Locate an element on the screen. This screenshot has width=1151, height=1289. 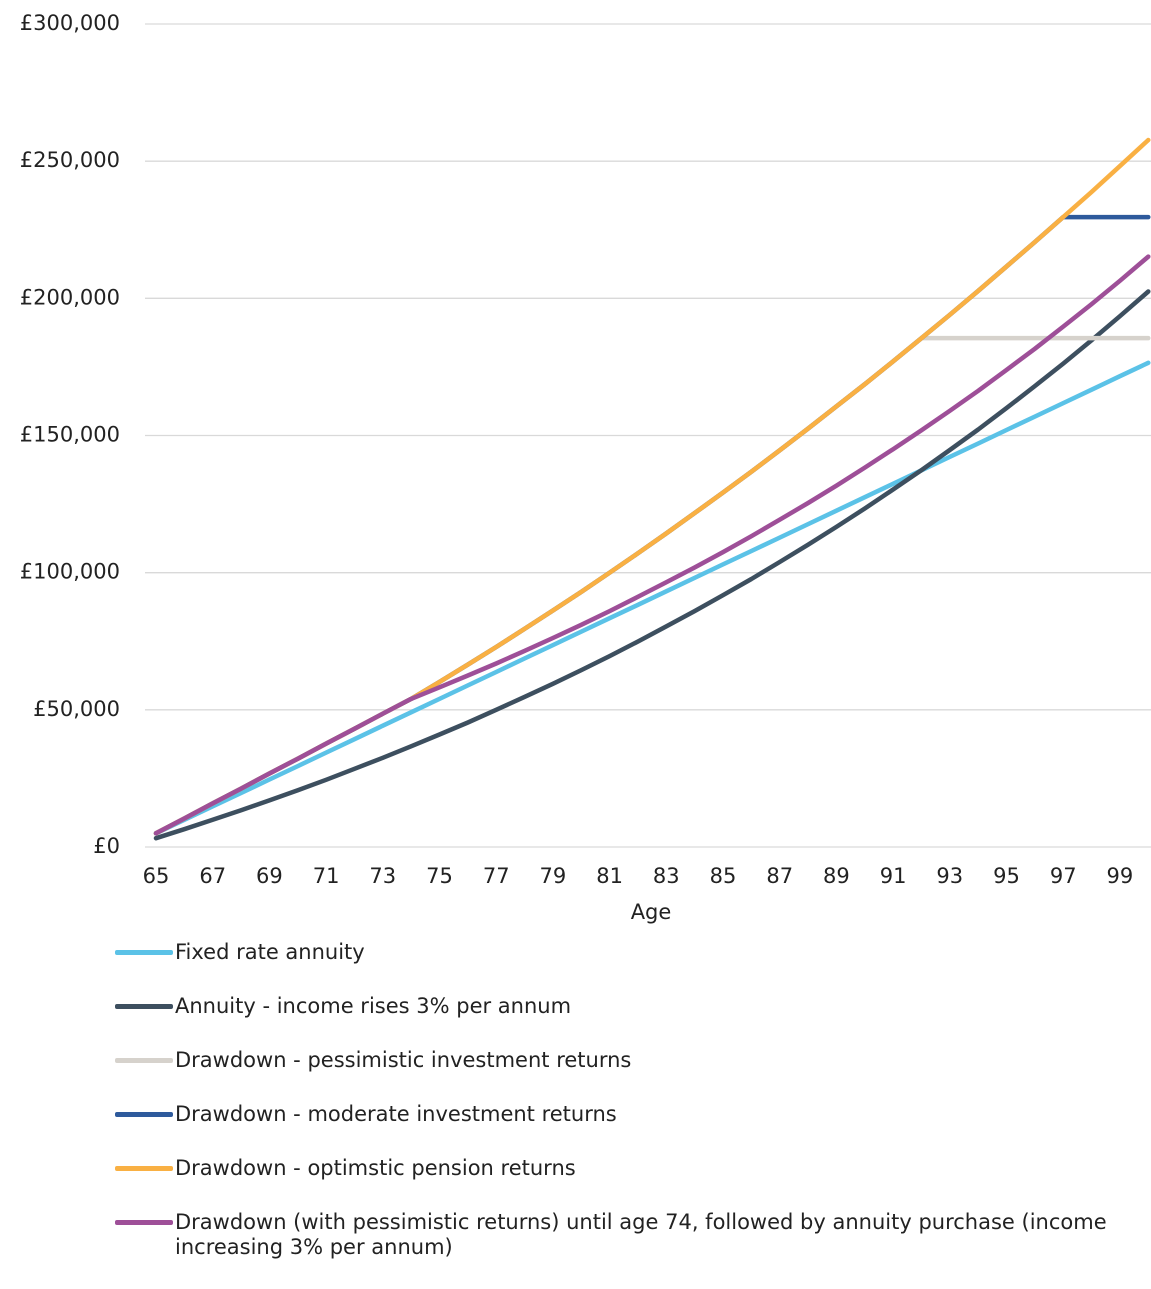
legend-item: Fixed rate annuity is located at coordinates (633, 952).